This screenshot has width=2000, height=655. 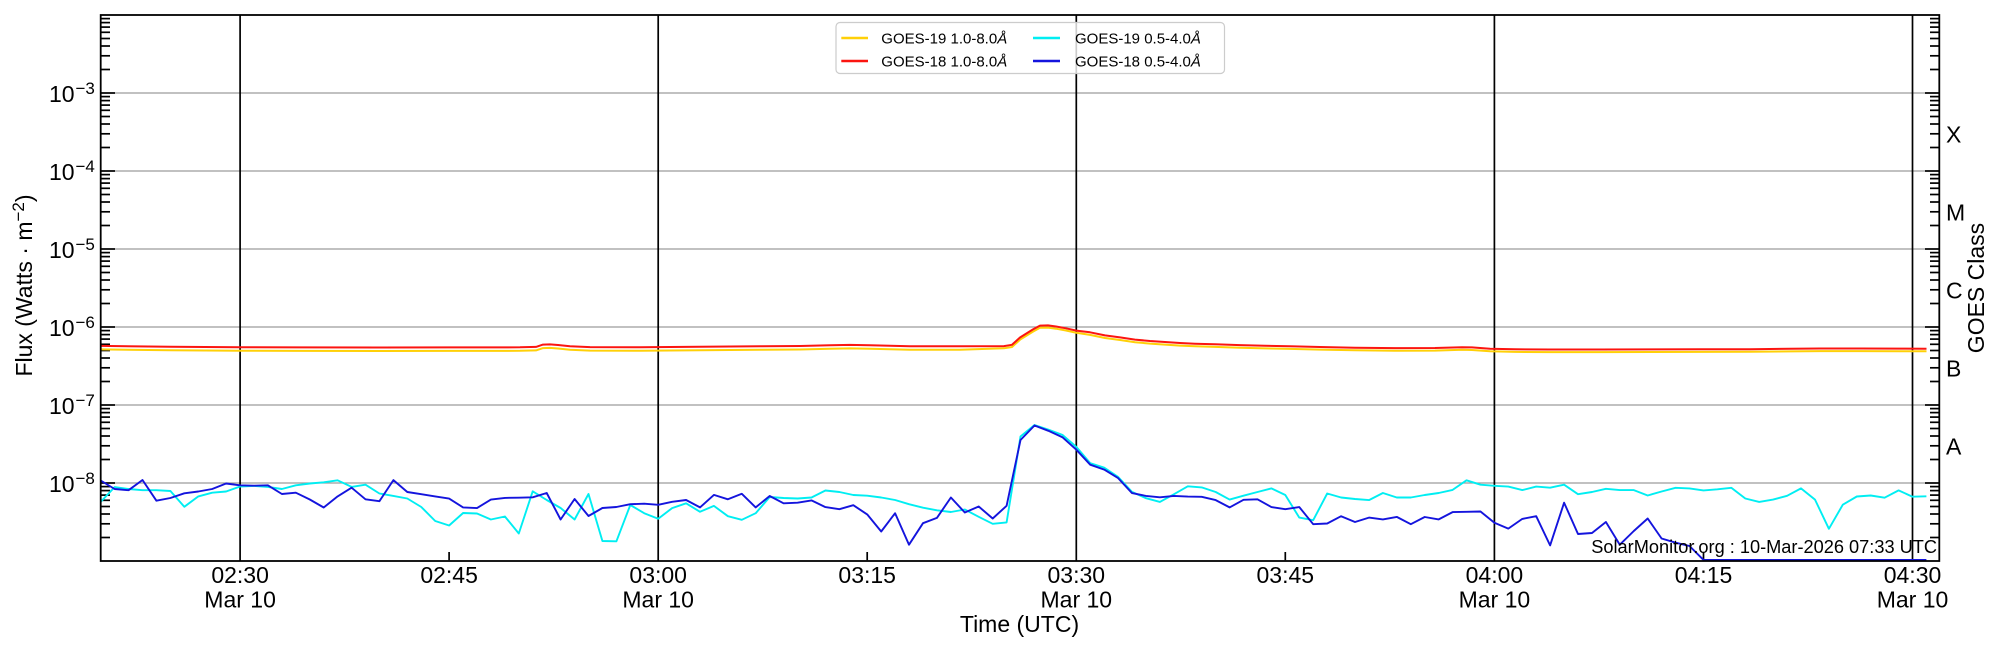 I want to click on svg-text: −7, so click(x=85, y=400).